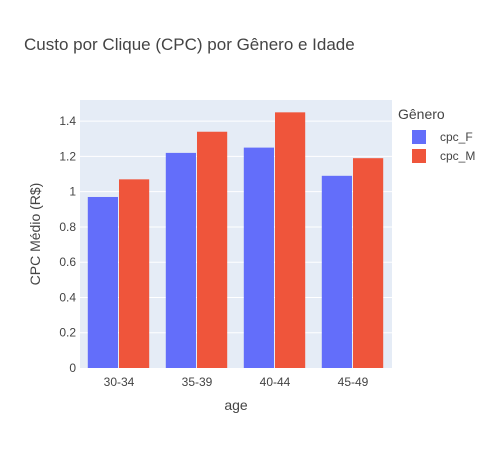 The height and width of the screenshot is (453, 492). What do you see at coordinates (353, 382) in the screenshot?
I see `x-tick-label: 45-49` at bounding box center [353, 382].